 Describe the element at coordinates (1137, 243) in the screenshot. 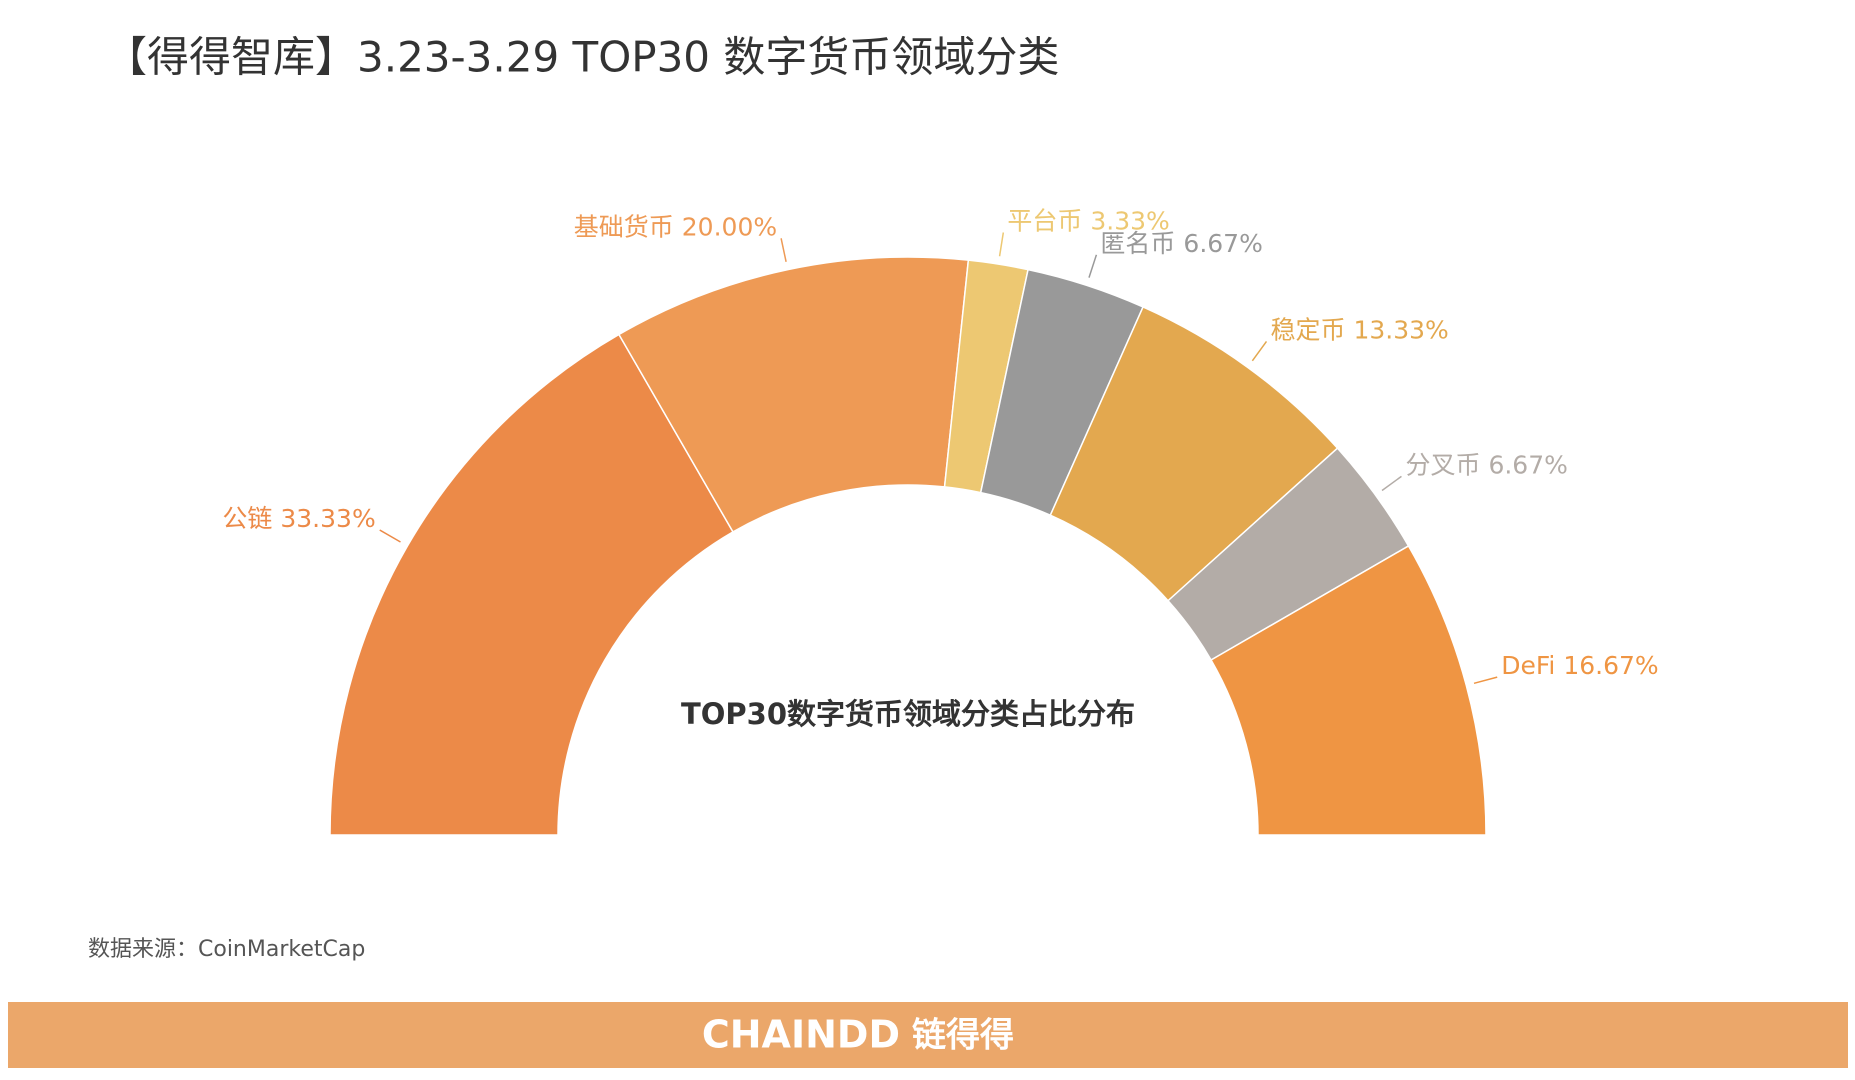

I see `category-label: 匿名币` at that location.